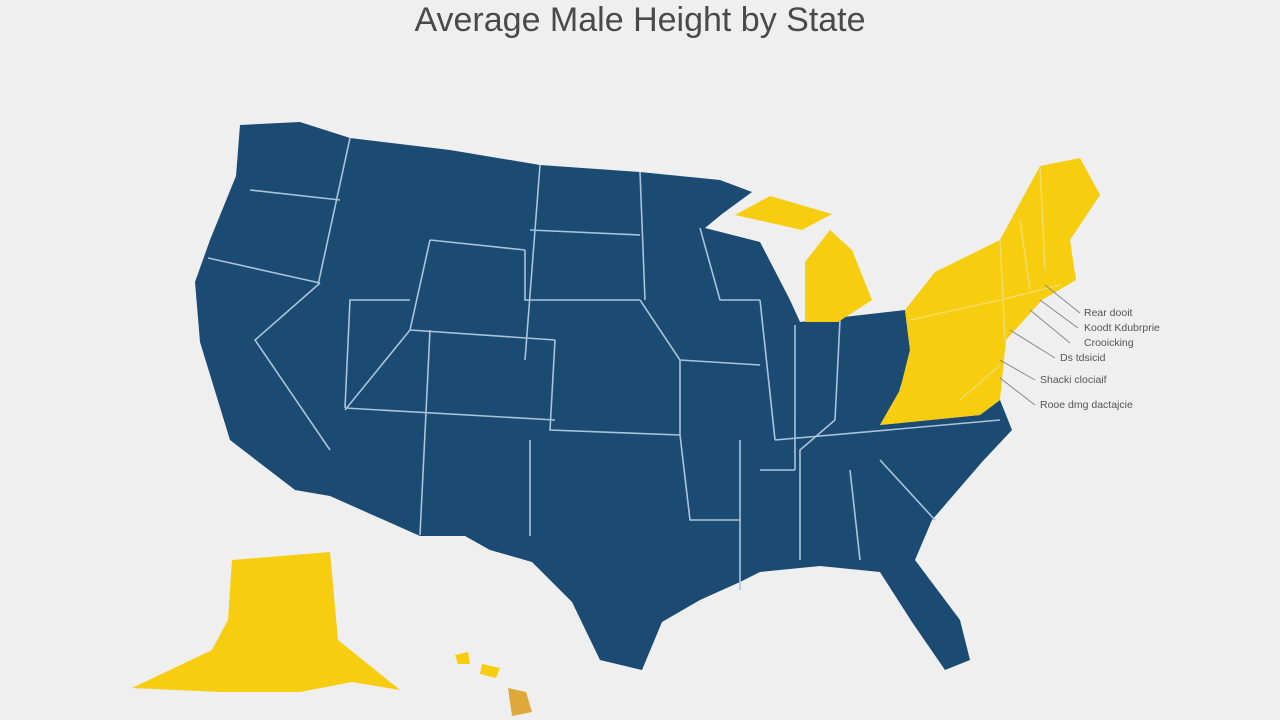 This screenshot has height=720, width=1280. Describe the element at coordinates (266, 622) in the screenshot. I see `alaska` at that location.